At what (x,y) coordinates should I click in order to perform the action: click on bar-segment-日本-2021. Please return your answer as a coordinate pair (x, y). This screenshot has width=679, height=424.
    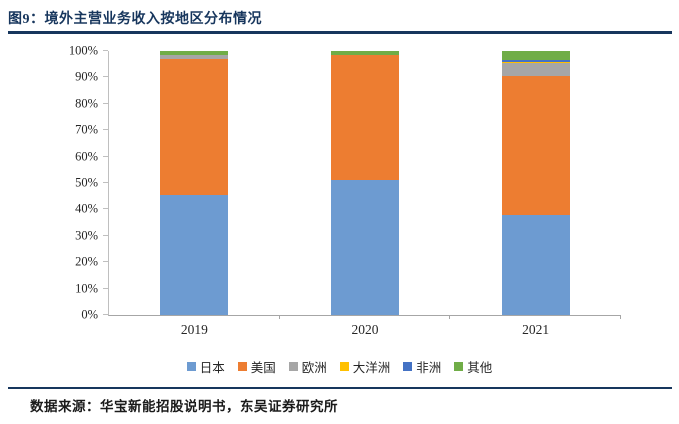
    Looking at the image, I should click on (535, 264).